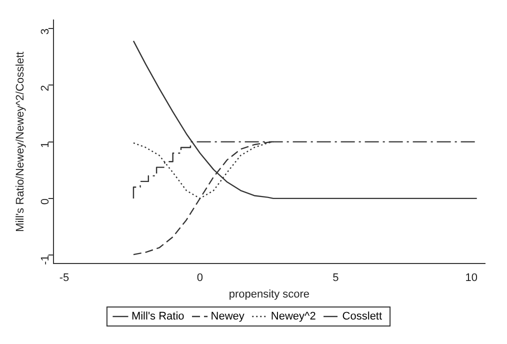 This screenshot has height=344, width=507. What do you see at coordinates (45, 145) in the screenshot?
I see `y-tick-label: 1` at bounding box center [45, 145].